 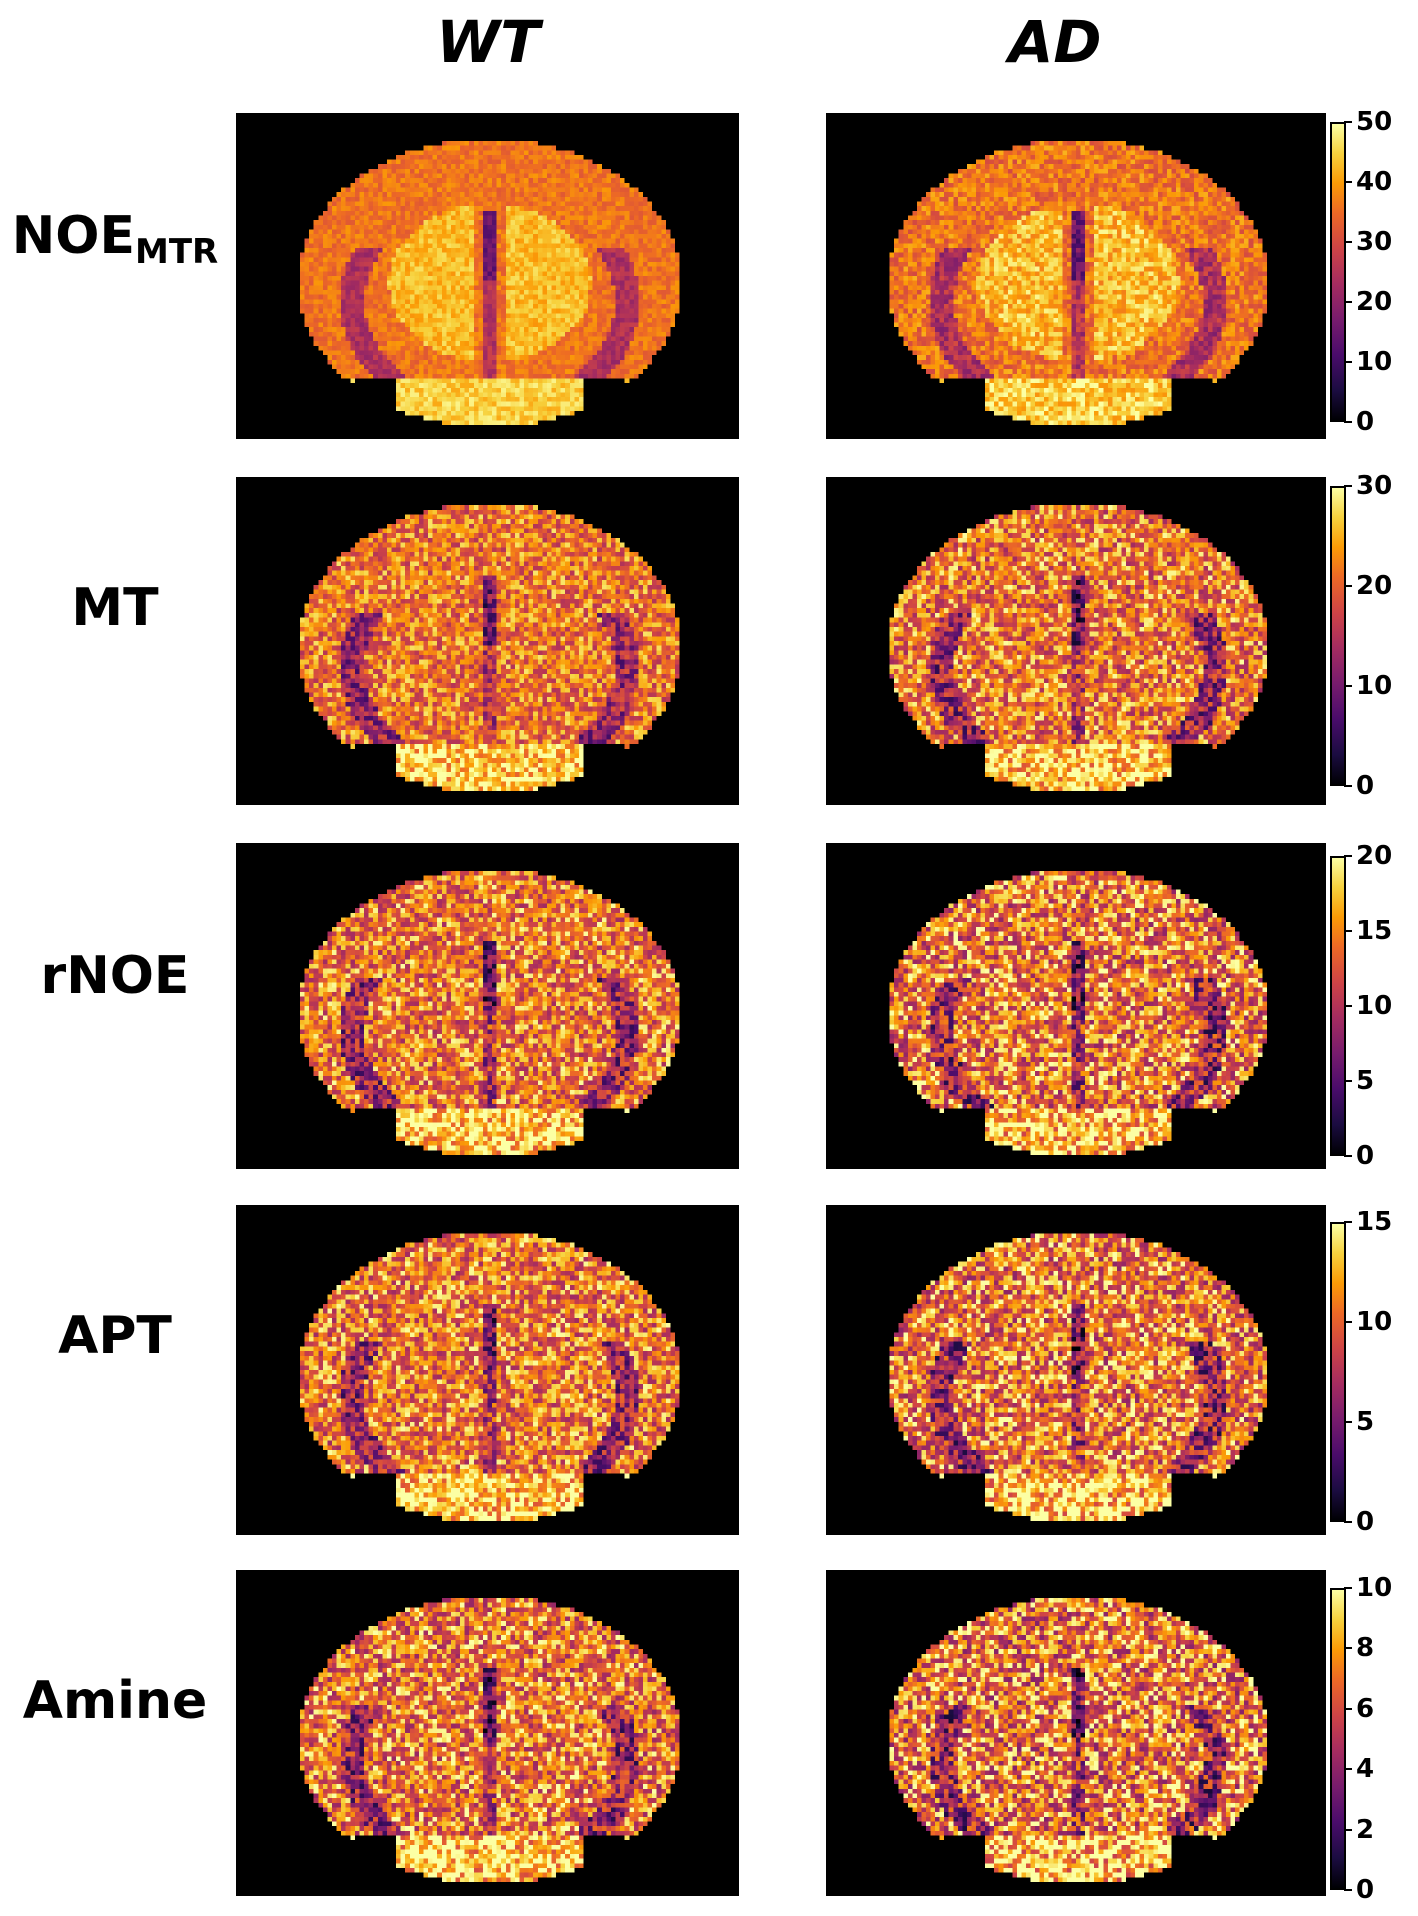 I want to click on row-label-text: MT, so click(x=115, y=608).